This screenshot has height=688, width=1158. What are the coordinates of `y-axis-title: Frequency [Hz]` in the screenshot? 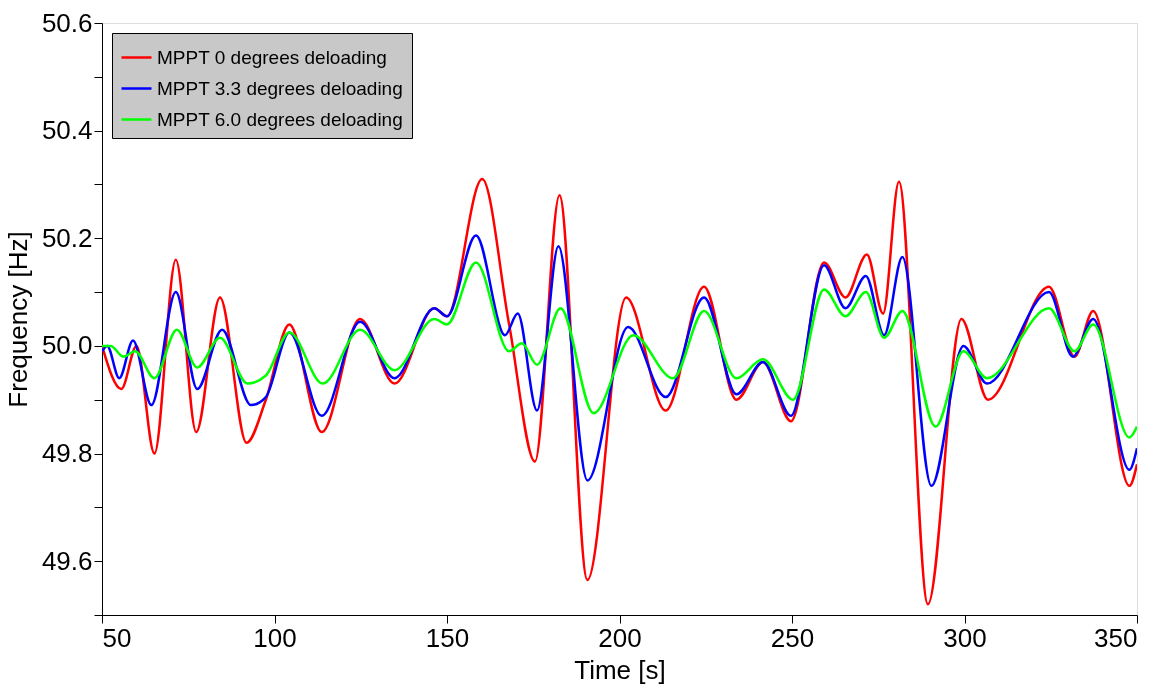 It's located at (17, 319).